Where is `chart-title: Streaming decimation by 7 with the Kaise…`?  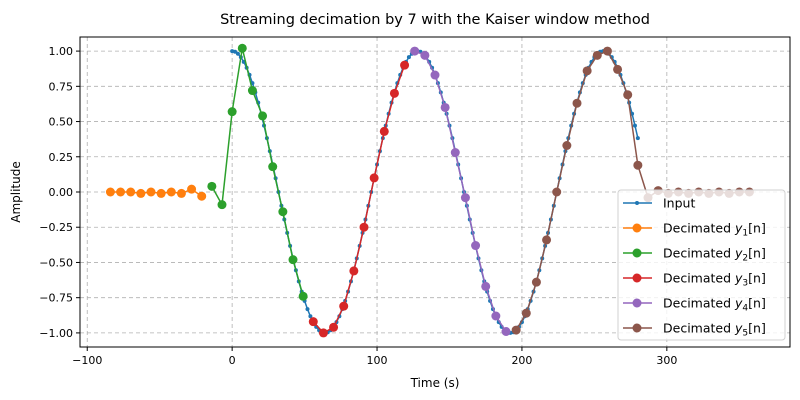
chart-title: Streaming decimation by 7 with the Kaise… is located at coordinates (435, 20).